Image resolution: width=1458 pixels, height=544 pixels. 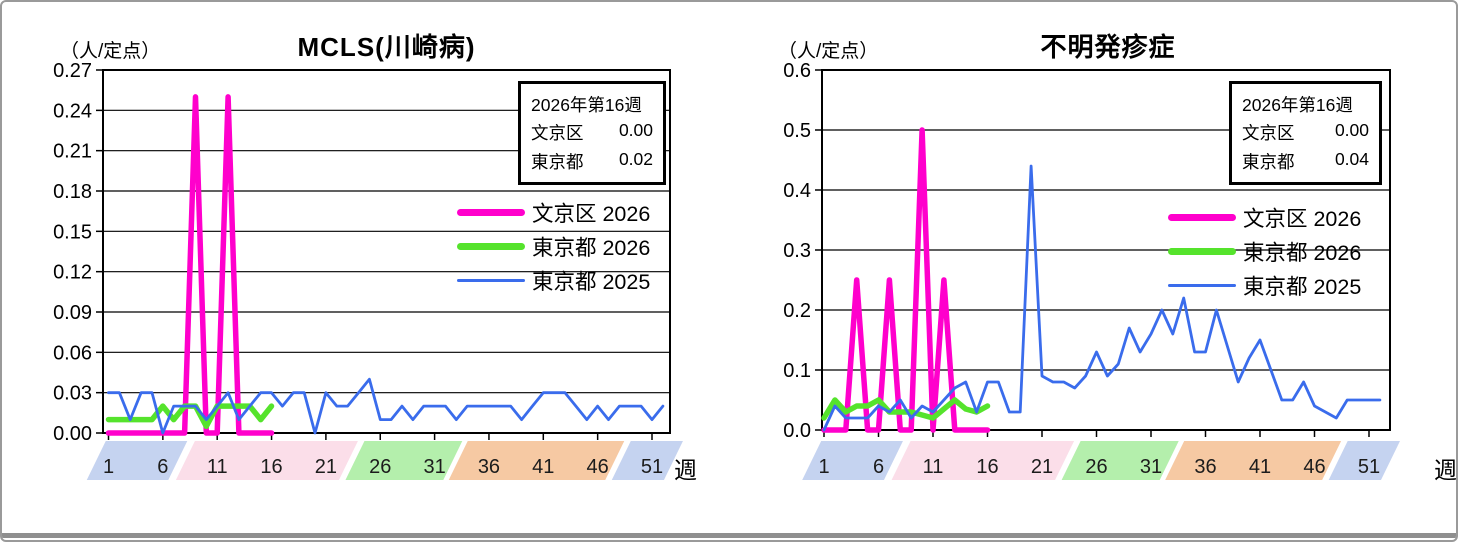 What do you see at coordinates (72, 313) in the screenshot?
I see `svg-text: 0.09` at bounding box center [72, 313].